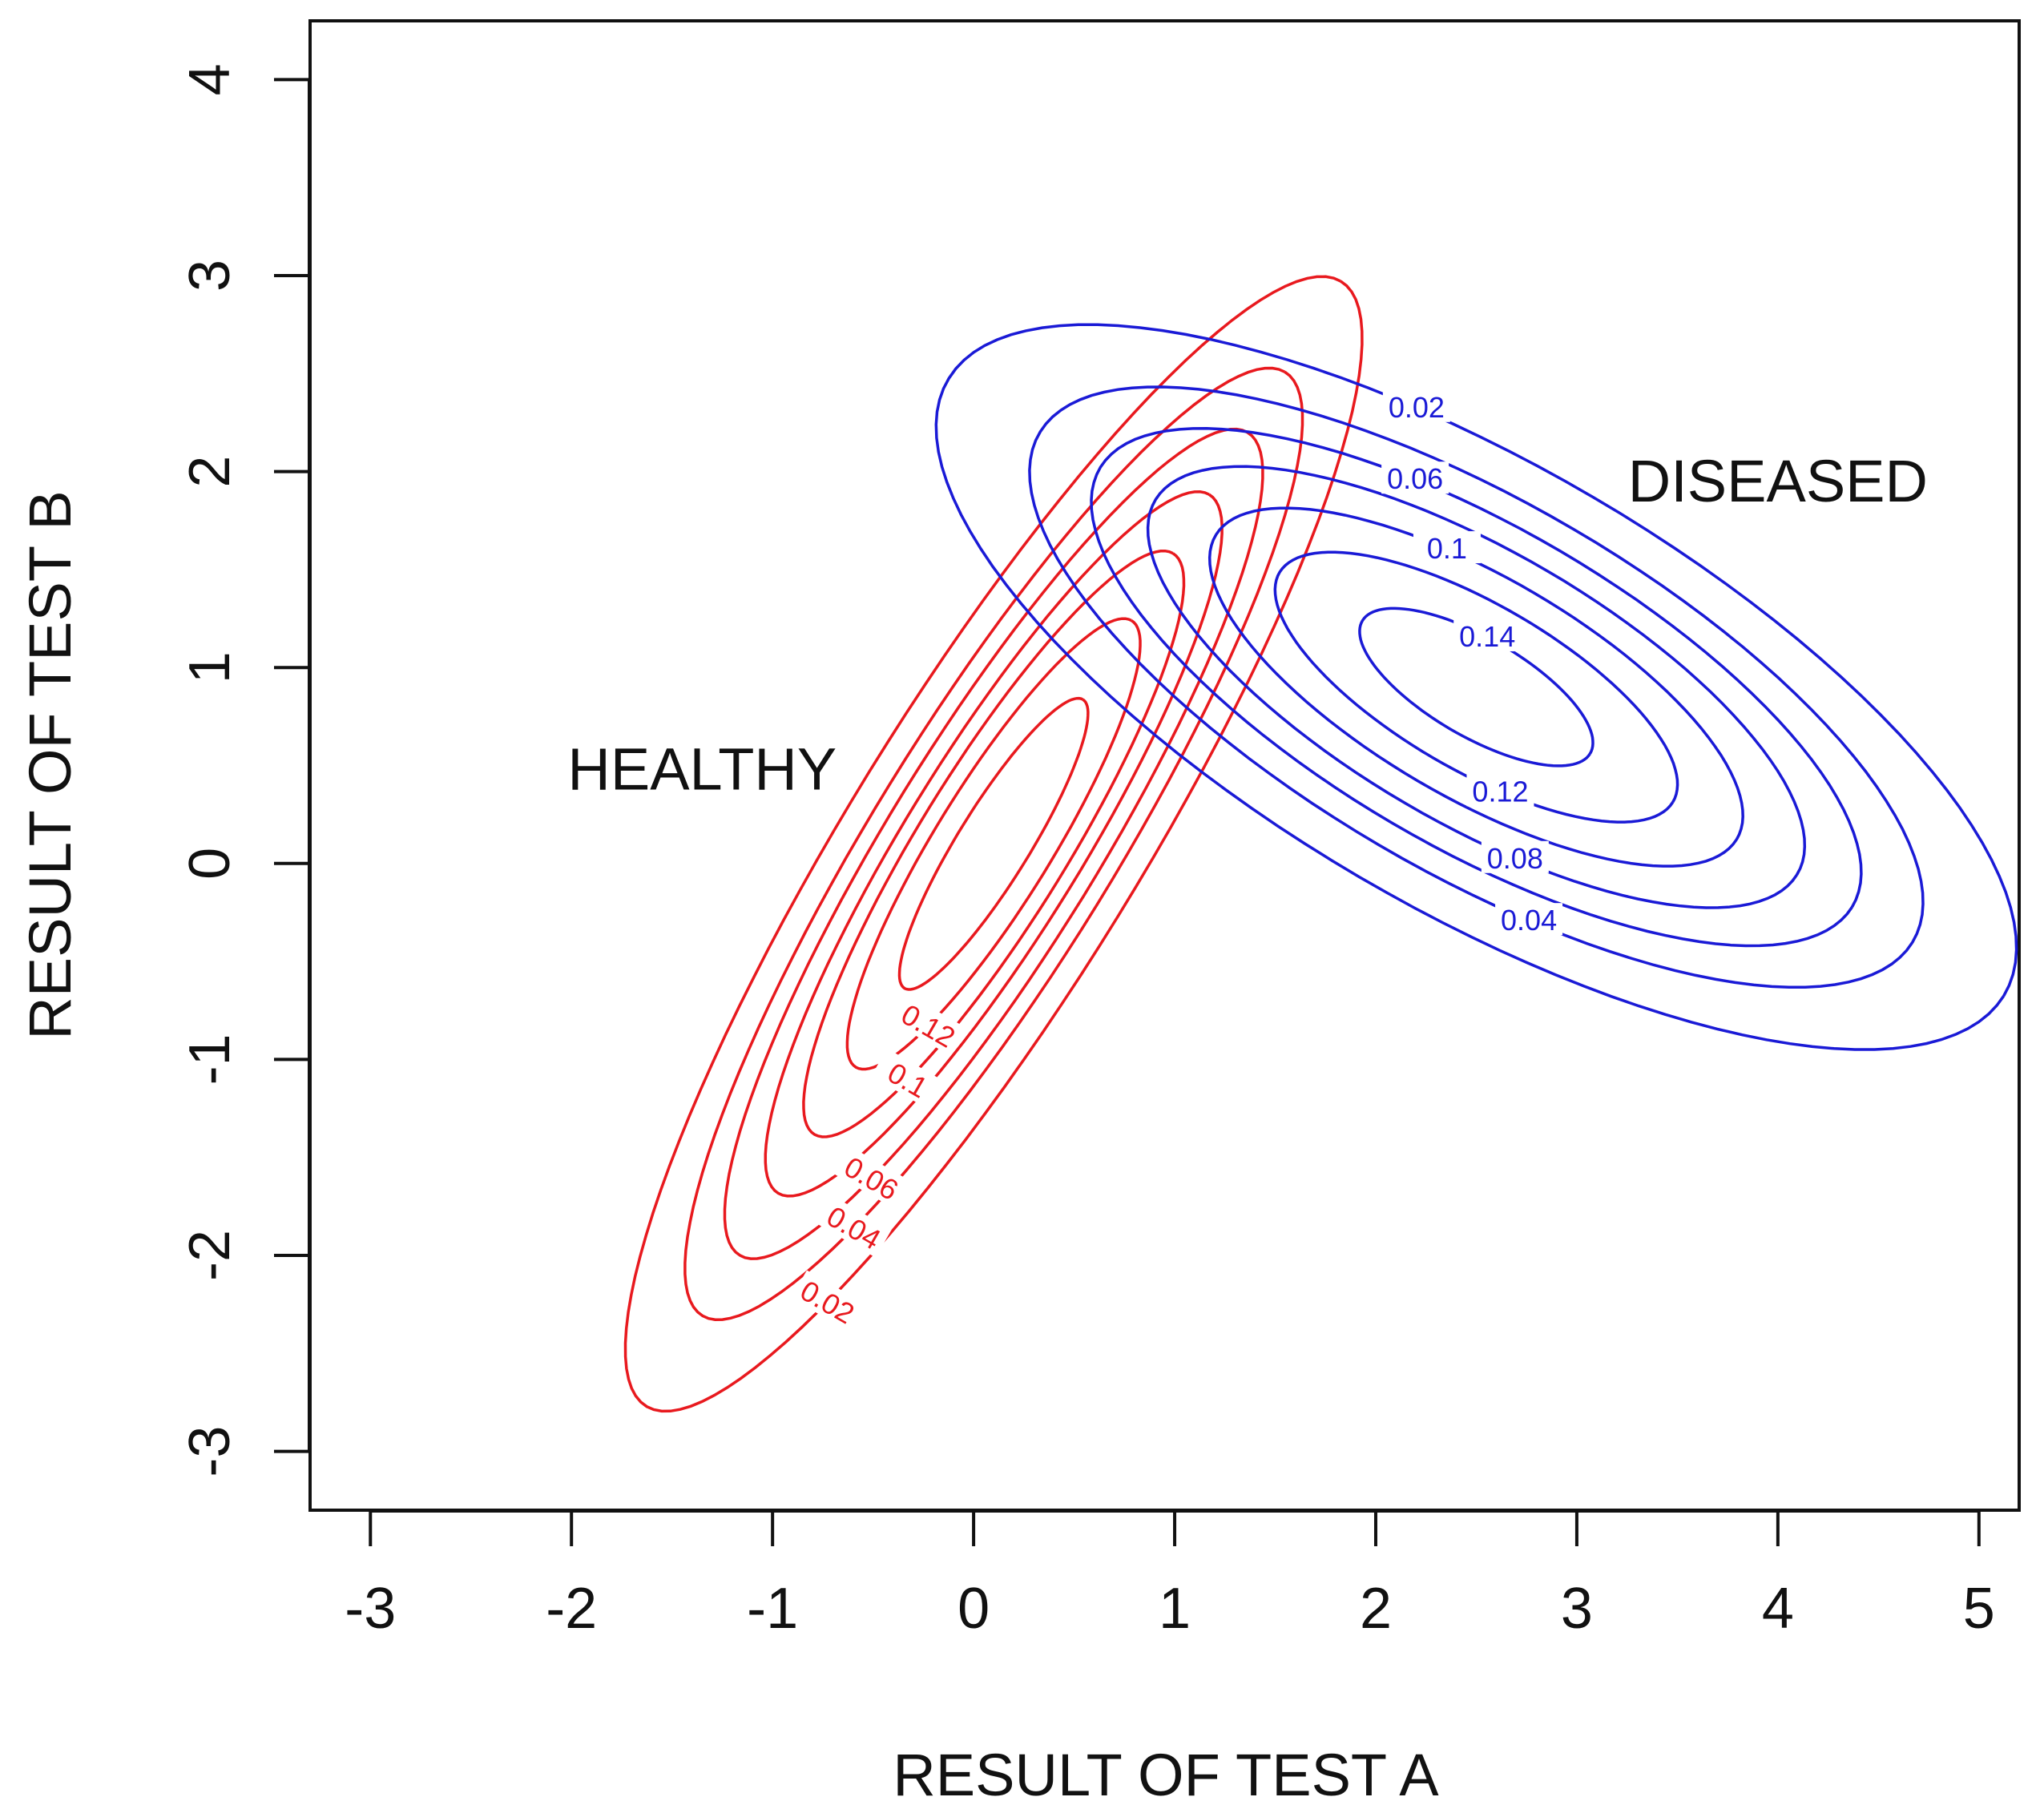 Image resolution: width=2044 pixels, height=1805 pixels. What do you see at coordinates (371, 1609) in the screenshot?
I see `x-tick-label: -3` at bounding box center [371, 1609].